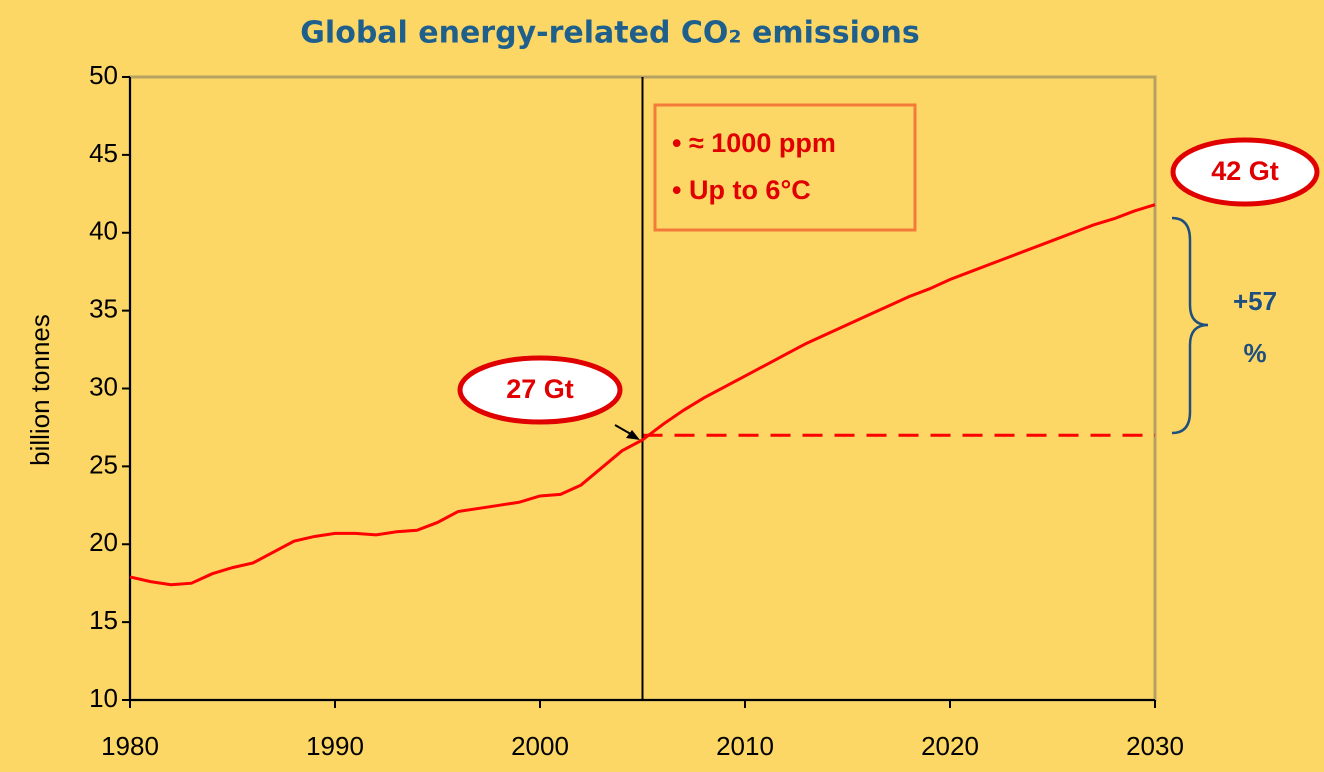 Image resolution: width=1324 pixels, height=772 pixels. I want to click on y-tick-label: 40, so click(103, 231).